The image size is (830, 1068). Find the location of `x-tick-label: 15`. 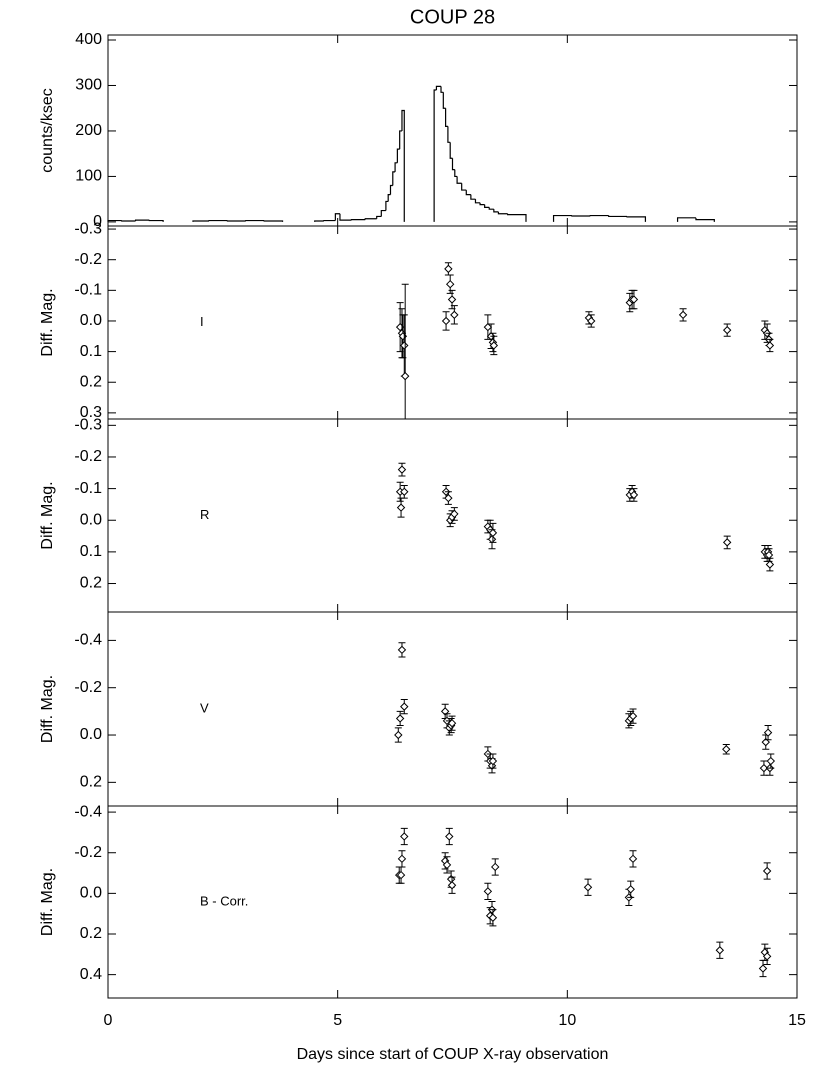

x-tick-label: 15 is located at coordinates (797, 1020).